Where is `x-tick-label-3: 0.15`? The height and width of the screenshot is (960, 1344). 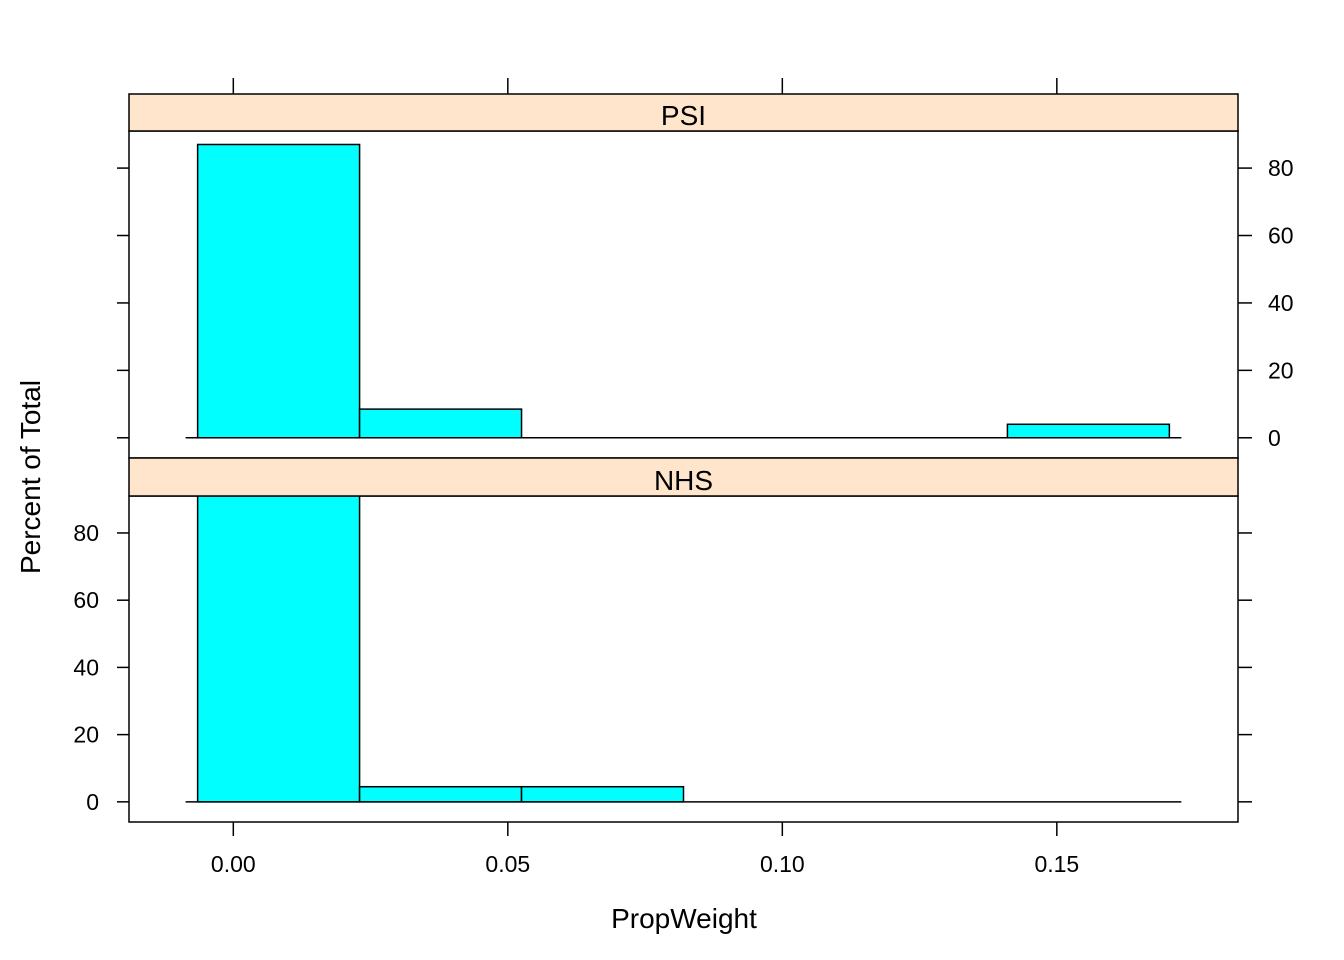
x-tick-label-3: 0.15 is located at coordinates (1056, 864).